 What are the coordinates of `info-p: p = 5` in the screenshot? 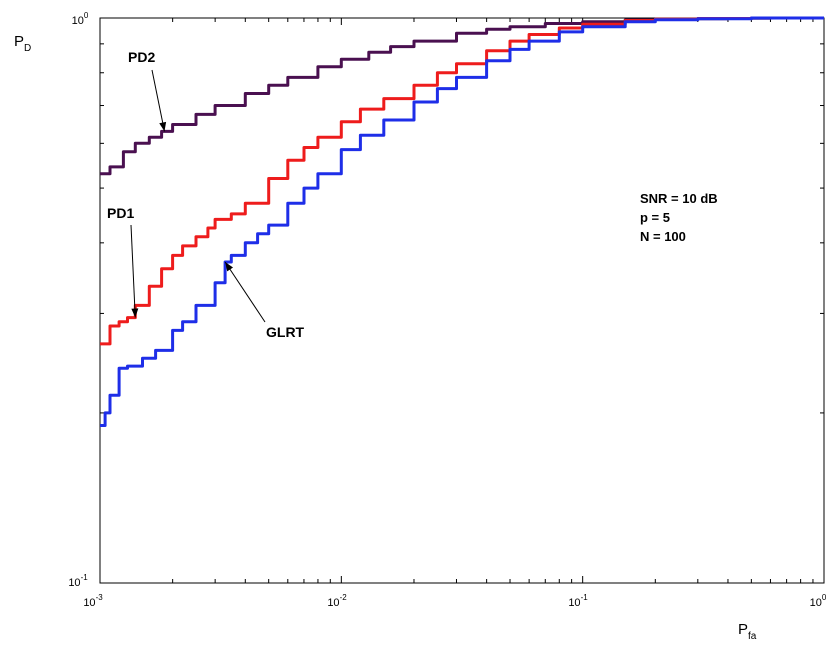 It's located at (655, 217).